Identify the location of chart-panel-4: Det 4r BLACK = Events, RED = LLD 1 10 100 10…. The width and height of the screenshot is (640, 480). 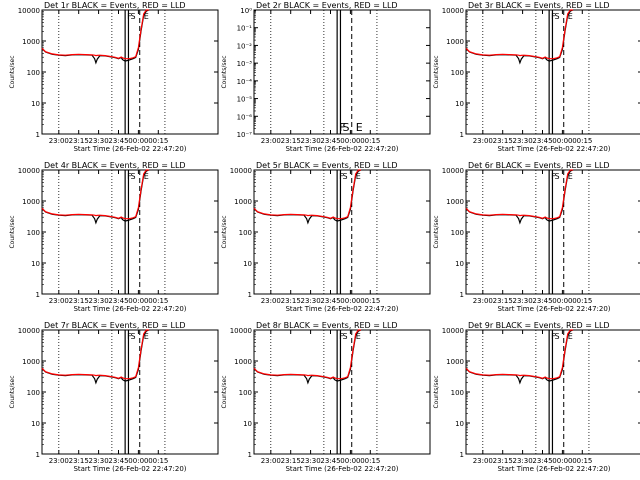
(114, 237).